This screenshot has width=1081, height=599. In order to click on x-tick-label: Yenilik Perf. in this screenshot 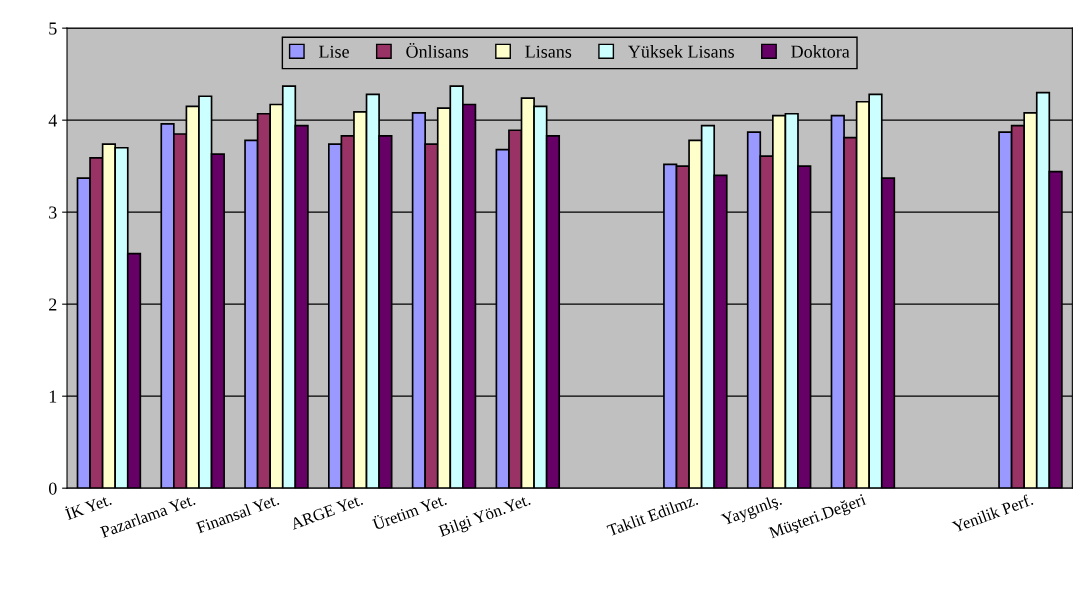, I will do `click(992, 513)`.